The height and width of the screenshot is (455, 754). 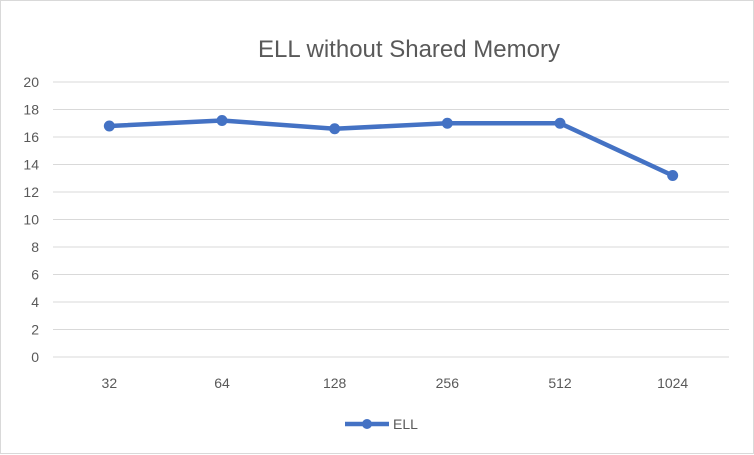 I want to click on chart-title: ELL without Shared Memory, so click(x=409, y=49).